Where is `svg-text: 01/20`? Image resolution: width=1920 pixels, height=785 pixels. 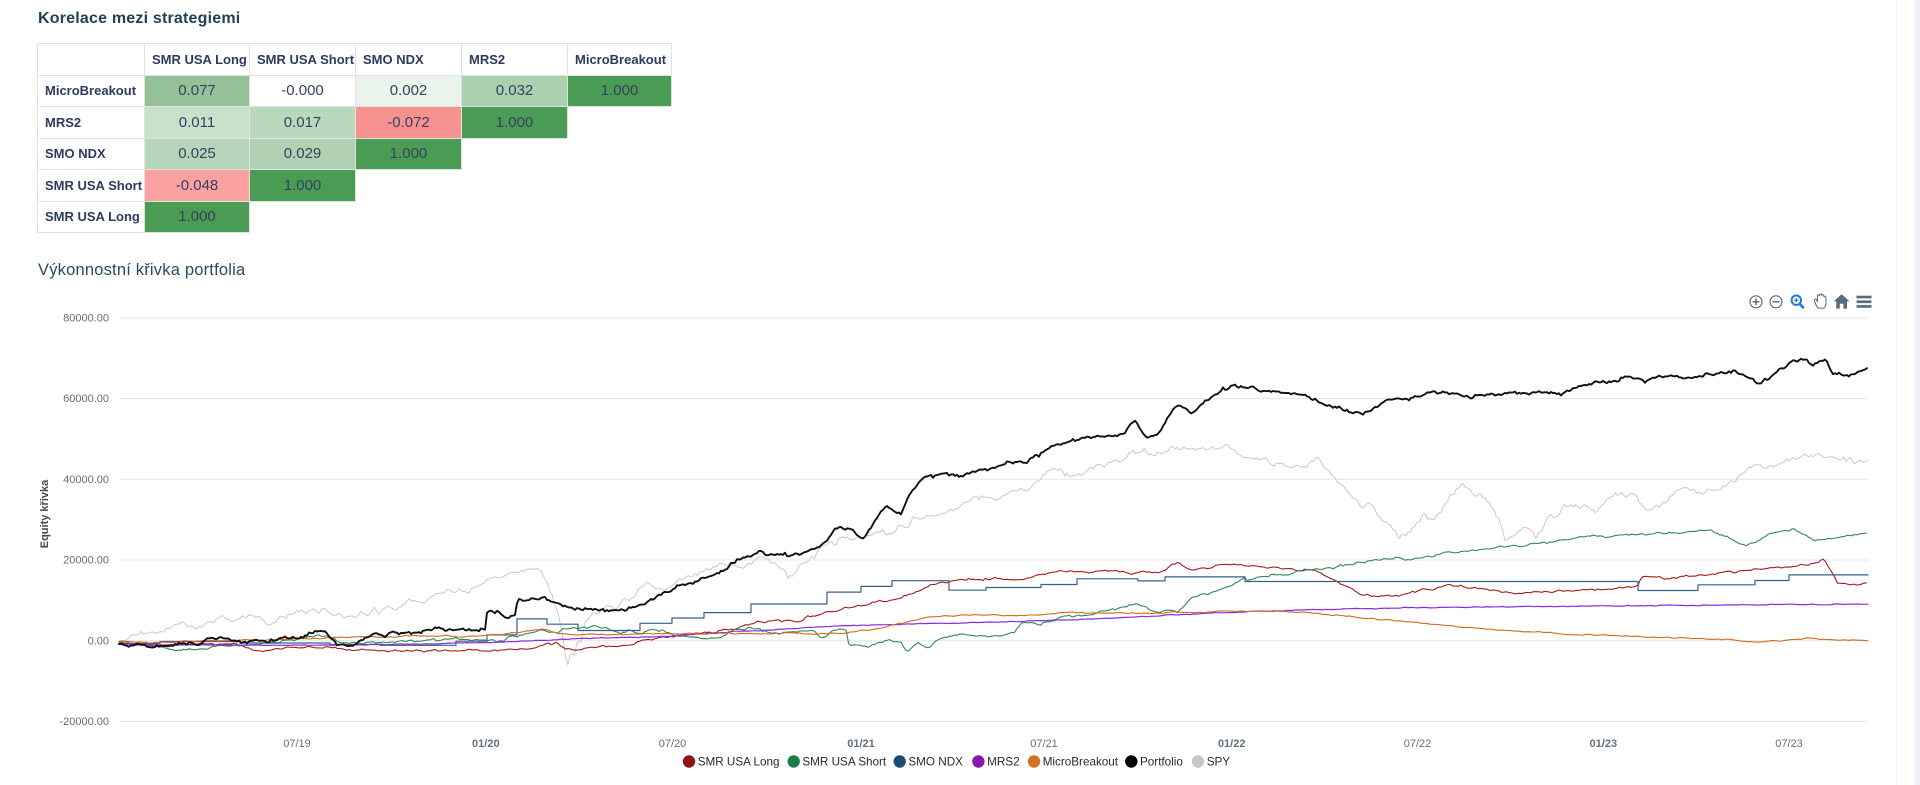
svg-text: 01/20 is located at coordinates (486, 744).